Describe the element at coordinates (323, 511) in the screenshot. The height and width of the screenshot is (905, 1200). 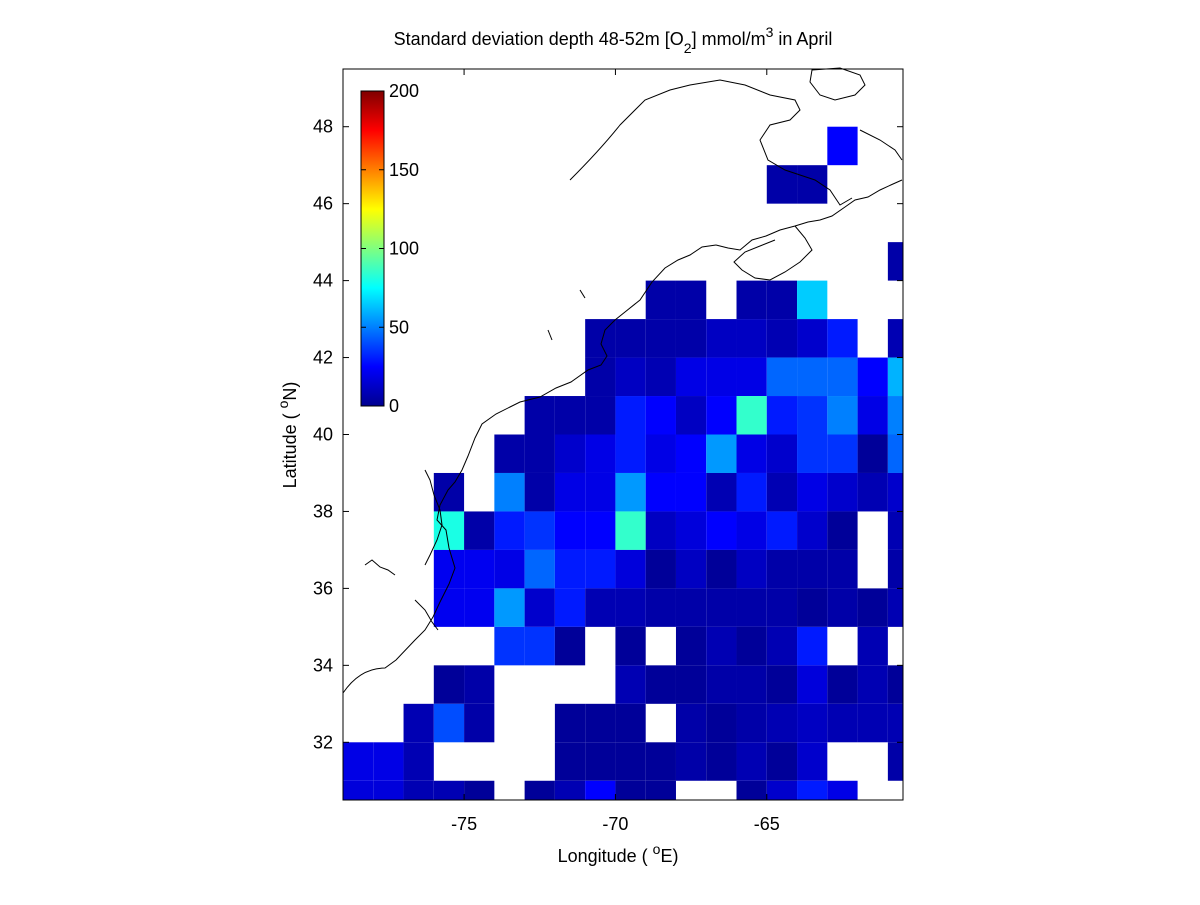
I see `y-tick-label: 38` at that location.